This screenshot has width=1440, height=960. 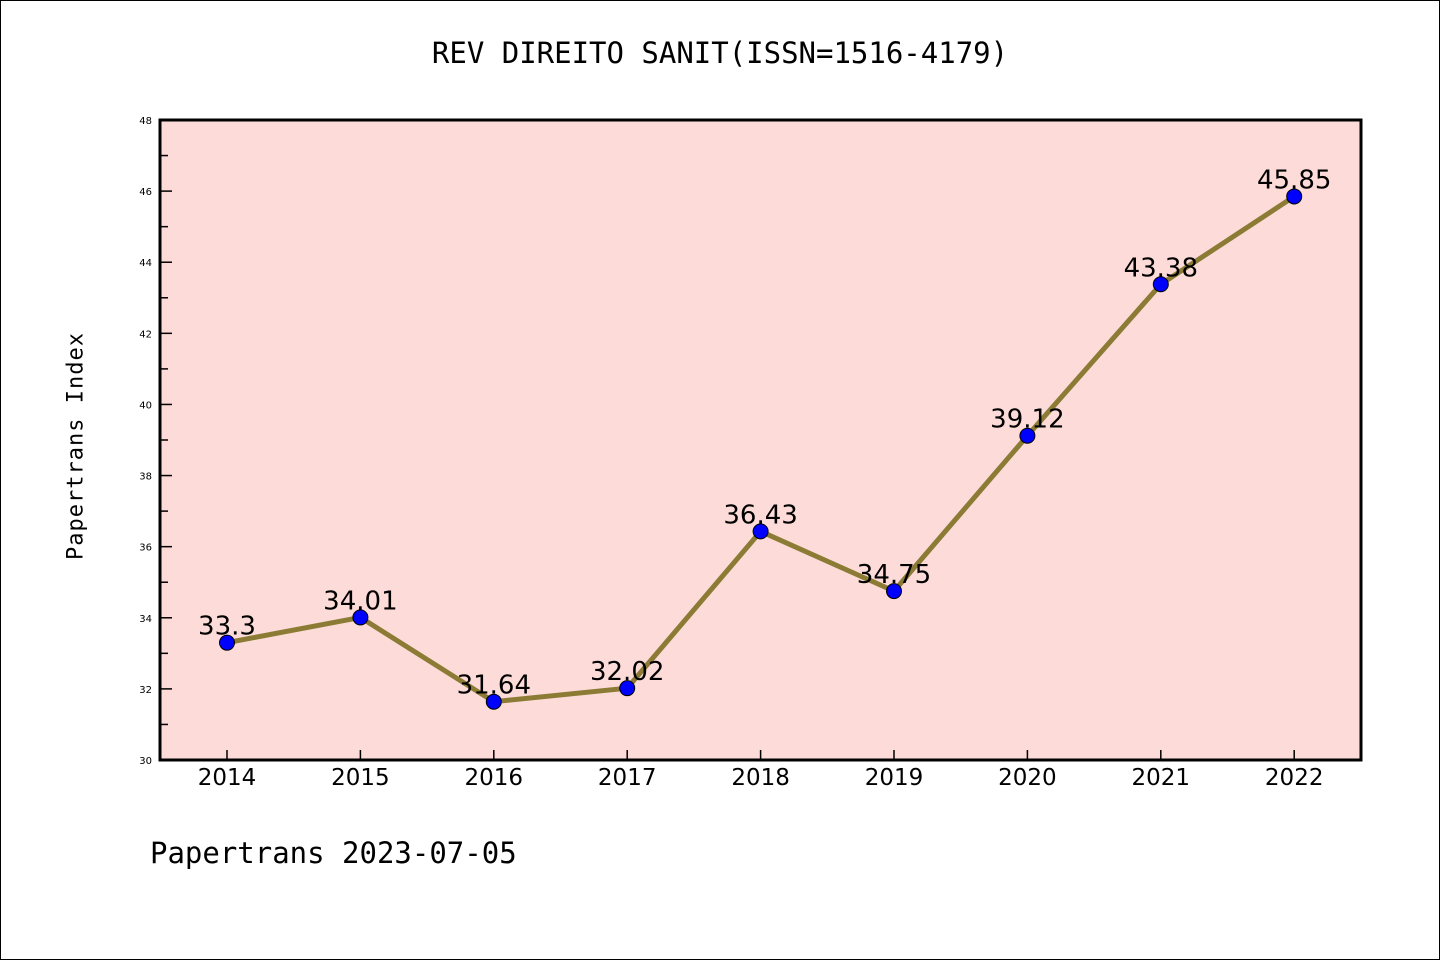 I want to click on x-tick-label: 2018, so click(x=760, y=778).